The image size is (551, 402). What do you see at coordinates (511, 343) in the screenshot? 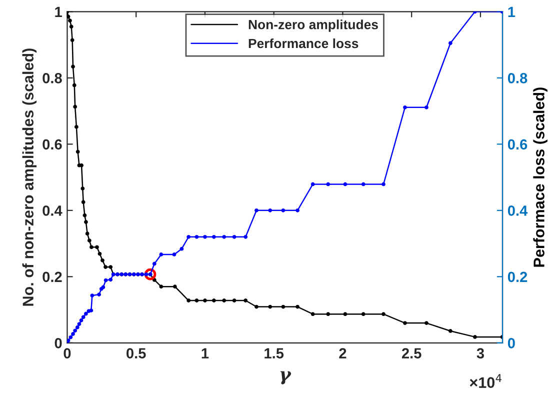
I see `y2-tick-label: 0` at bounding box center [511, 343].